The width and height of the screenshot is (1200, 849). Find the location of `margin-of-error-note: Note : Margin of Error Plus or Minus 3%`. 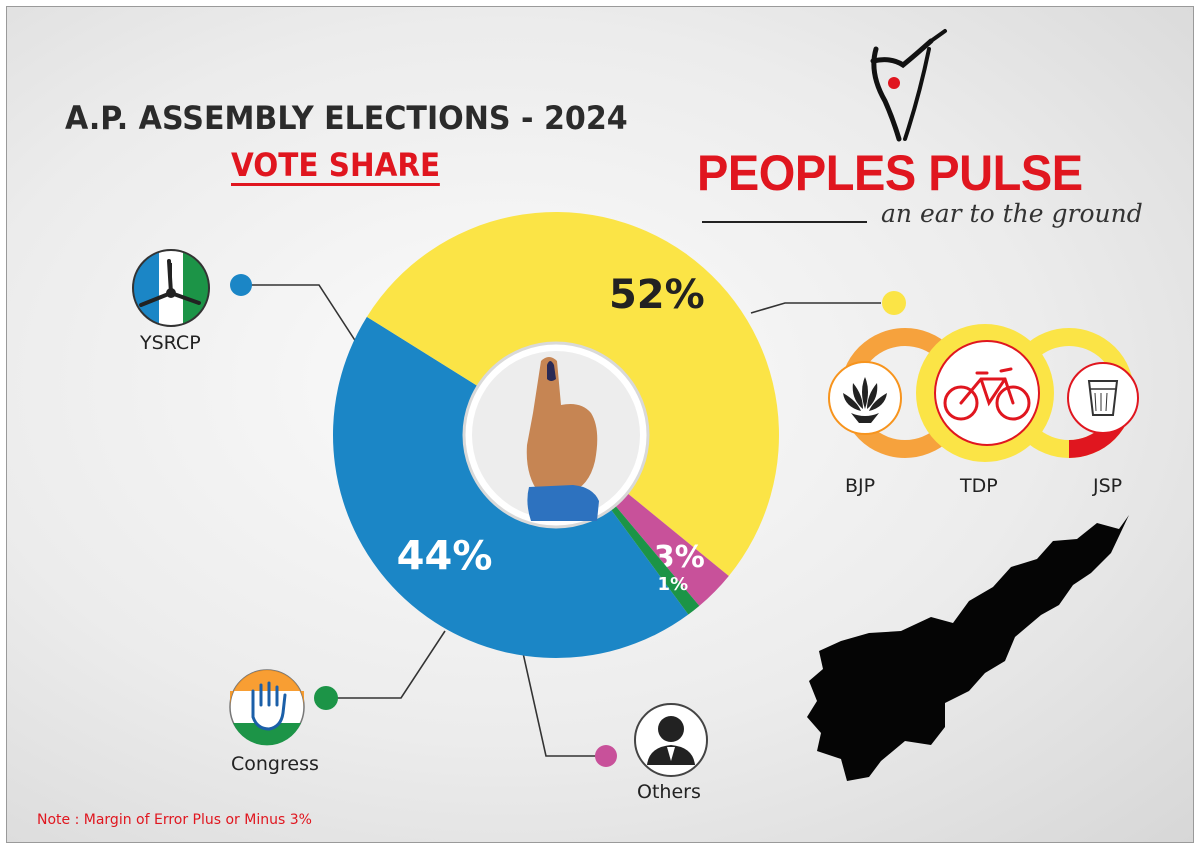

margin-of-error-note: Note : Margin of Error Plus or Minus 3% is located at coordinates (174, 820).